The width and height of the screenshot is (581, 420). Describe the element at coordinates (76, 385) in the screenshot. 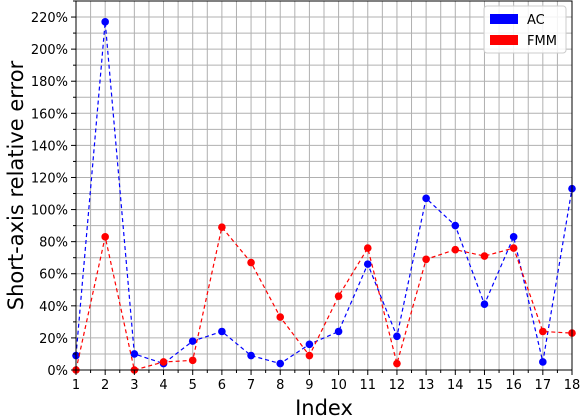

I see `x-tick-label: 1` at that location.